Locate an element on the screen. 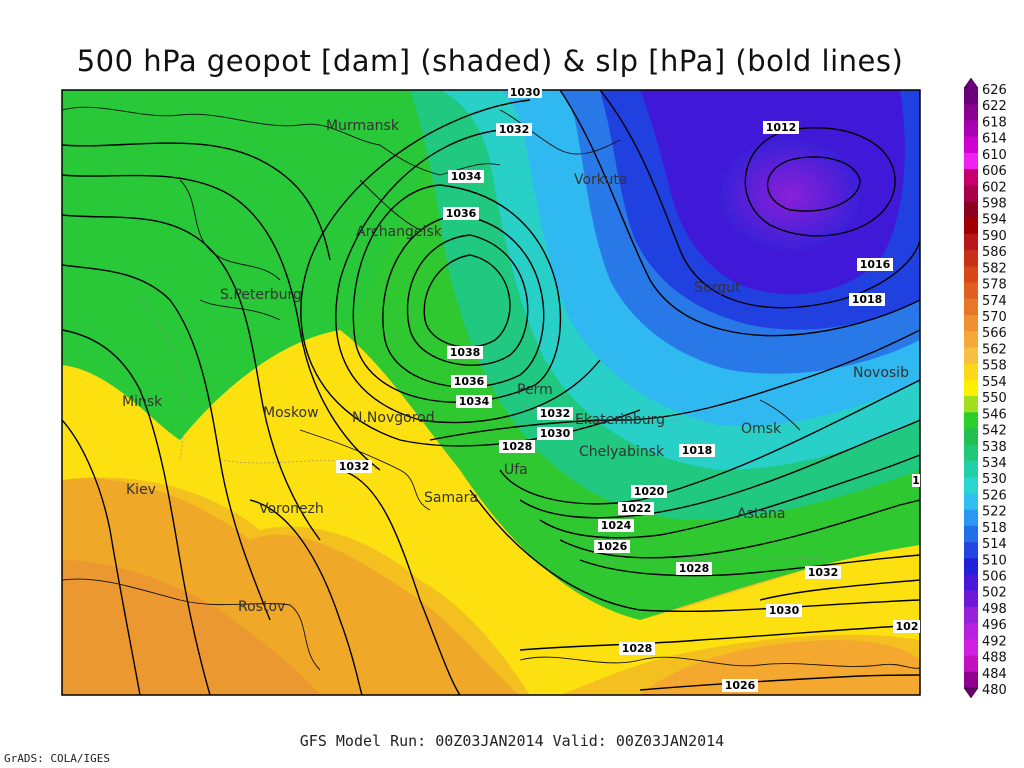 This screenshot has width=1024, height=768. svg-text: 1036 is located at coordinates (461, 213).